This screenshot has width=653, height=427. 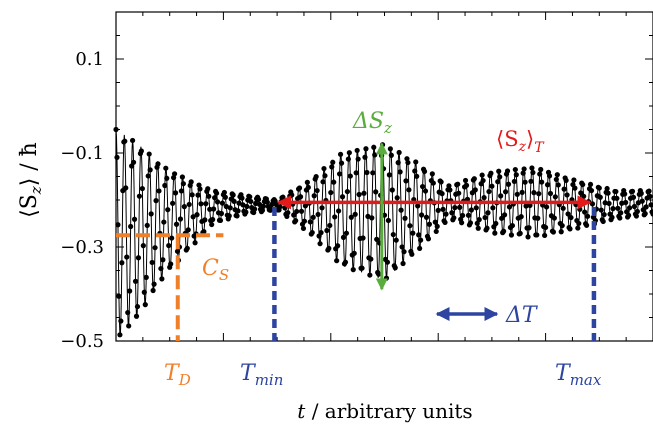 What do you see at coordinates (384, 411) in the screenshot?
I see `x-axis-label: t / arbitrary units` at bounding box center [384, 411].